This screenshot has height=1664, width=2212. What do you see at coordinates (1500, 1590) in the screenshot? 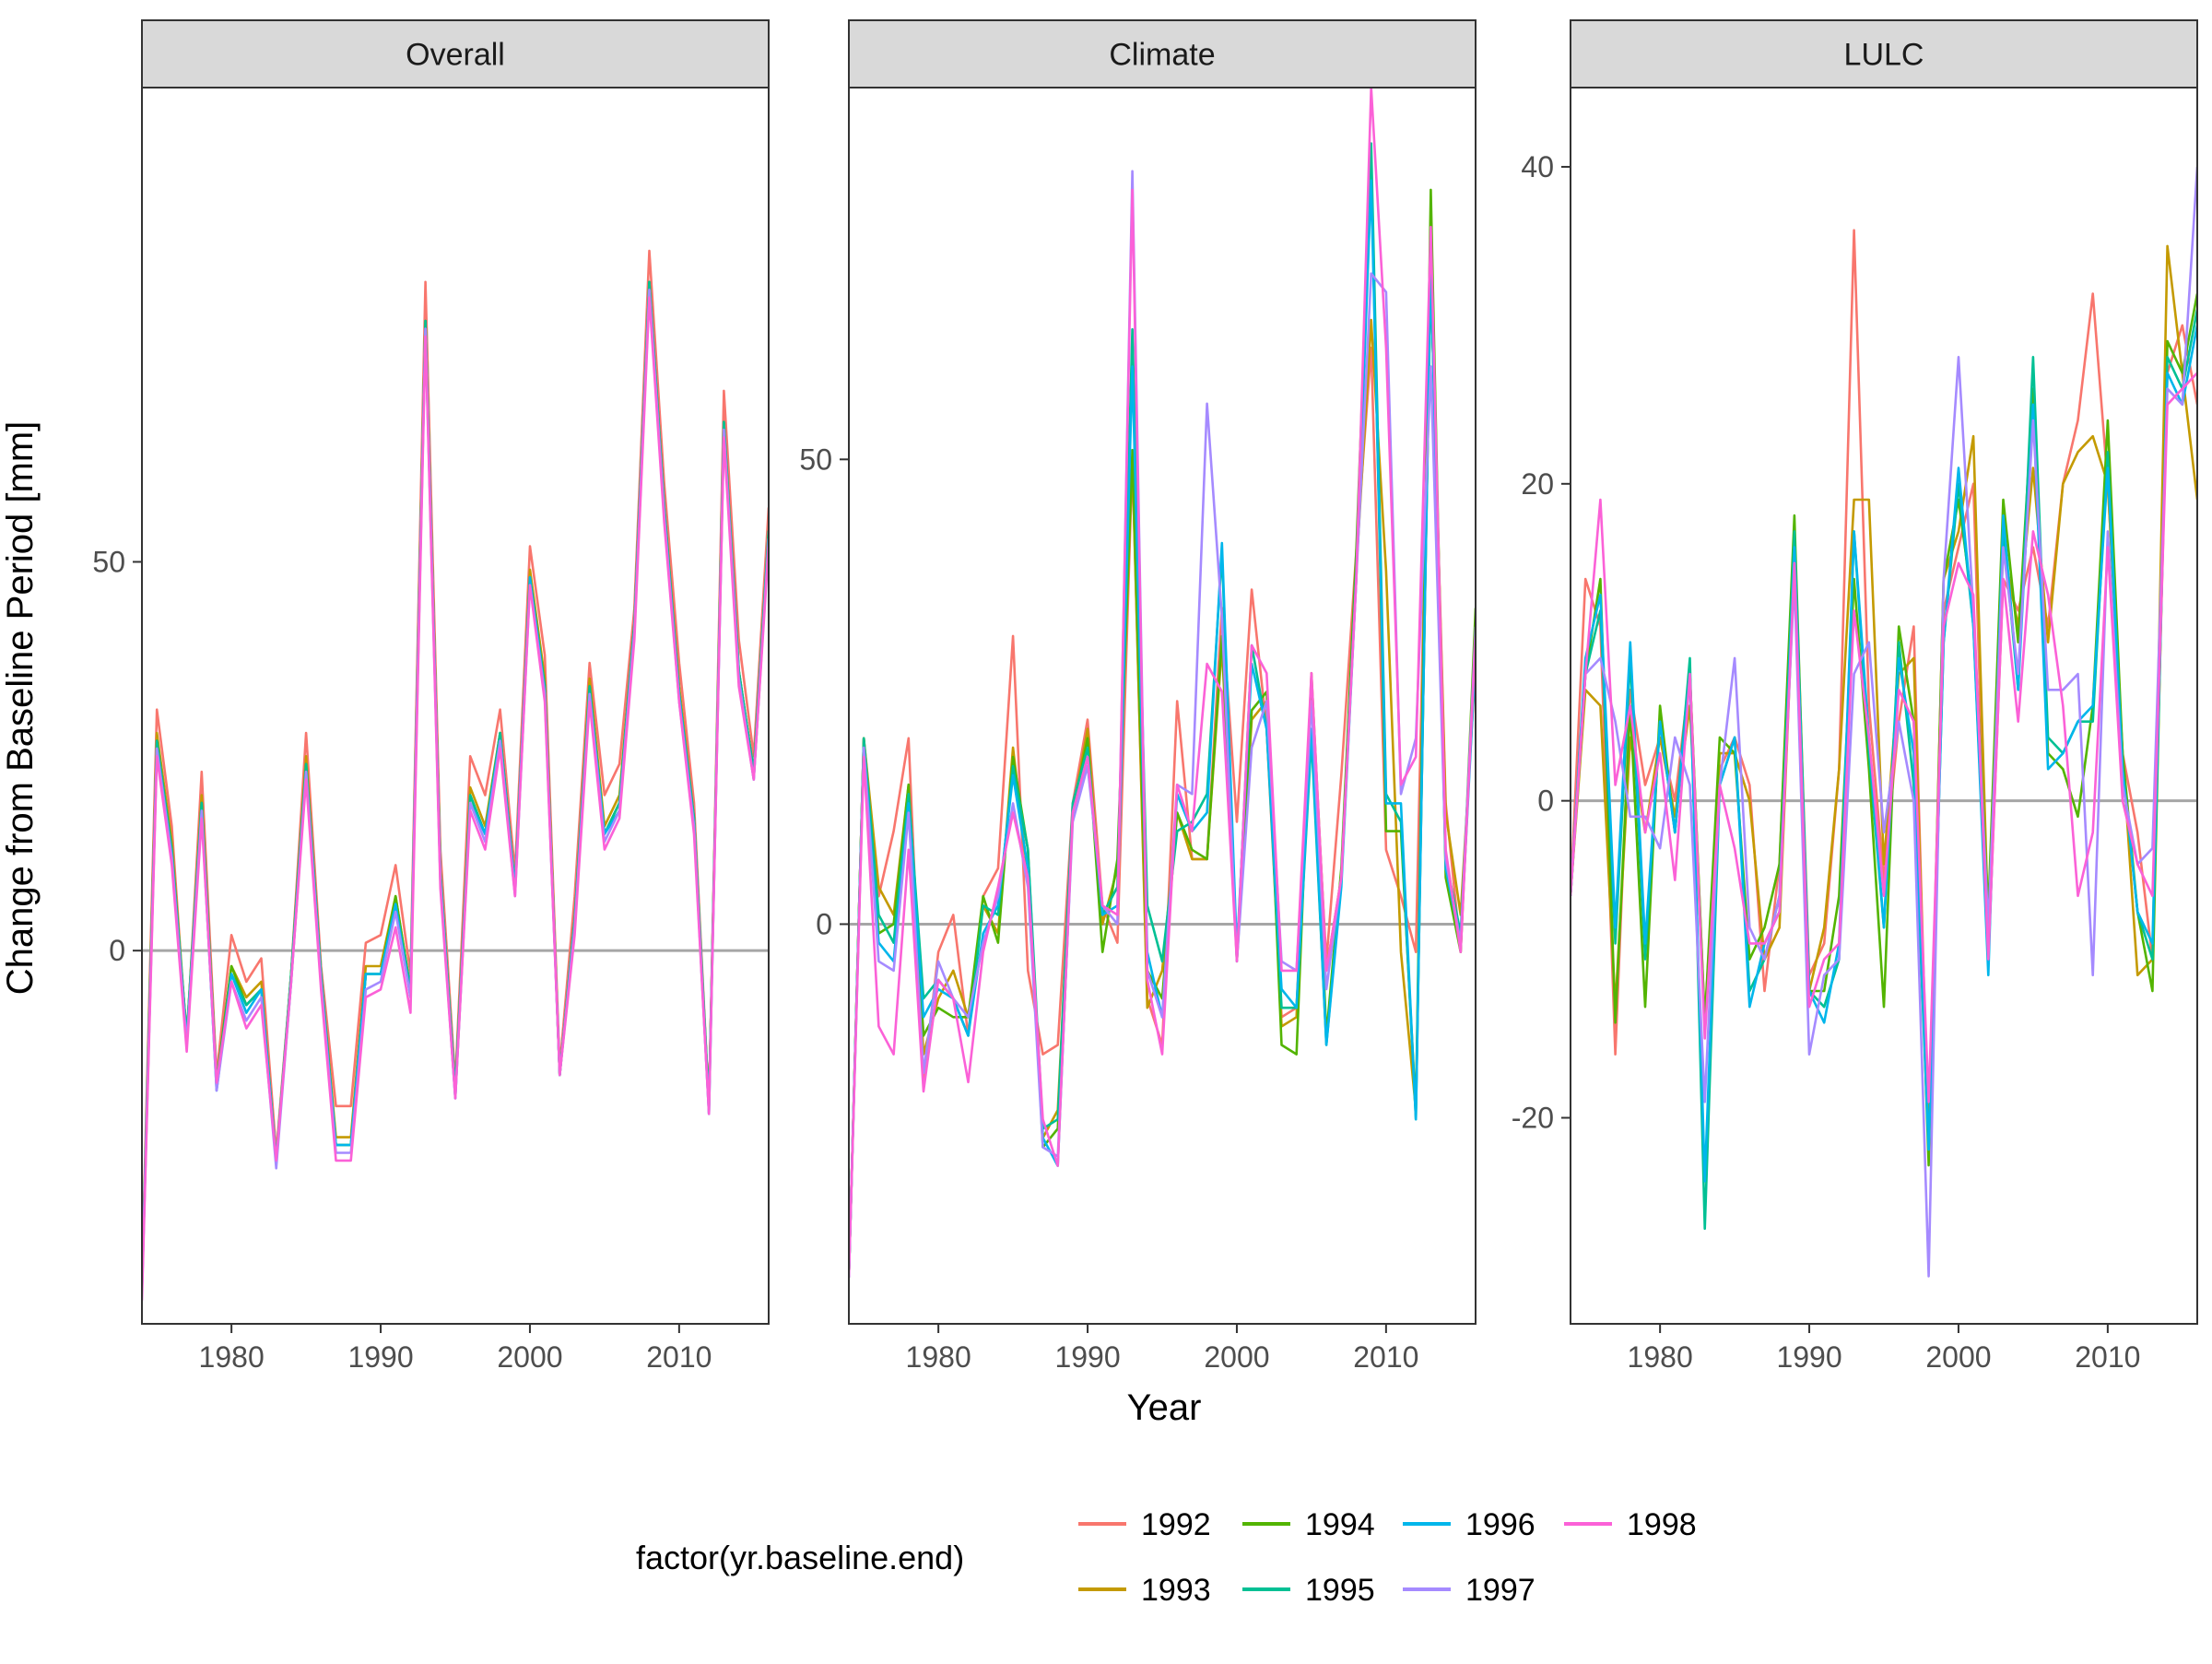
I see `legend-label: 1997` at bounding box center [1500, 1590].